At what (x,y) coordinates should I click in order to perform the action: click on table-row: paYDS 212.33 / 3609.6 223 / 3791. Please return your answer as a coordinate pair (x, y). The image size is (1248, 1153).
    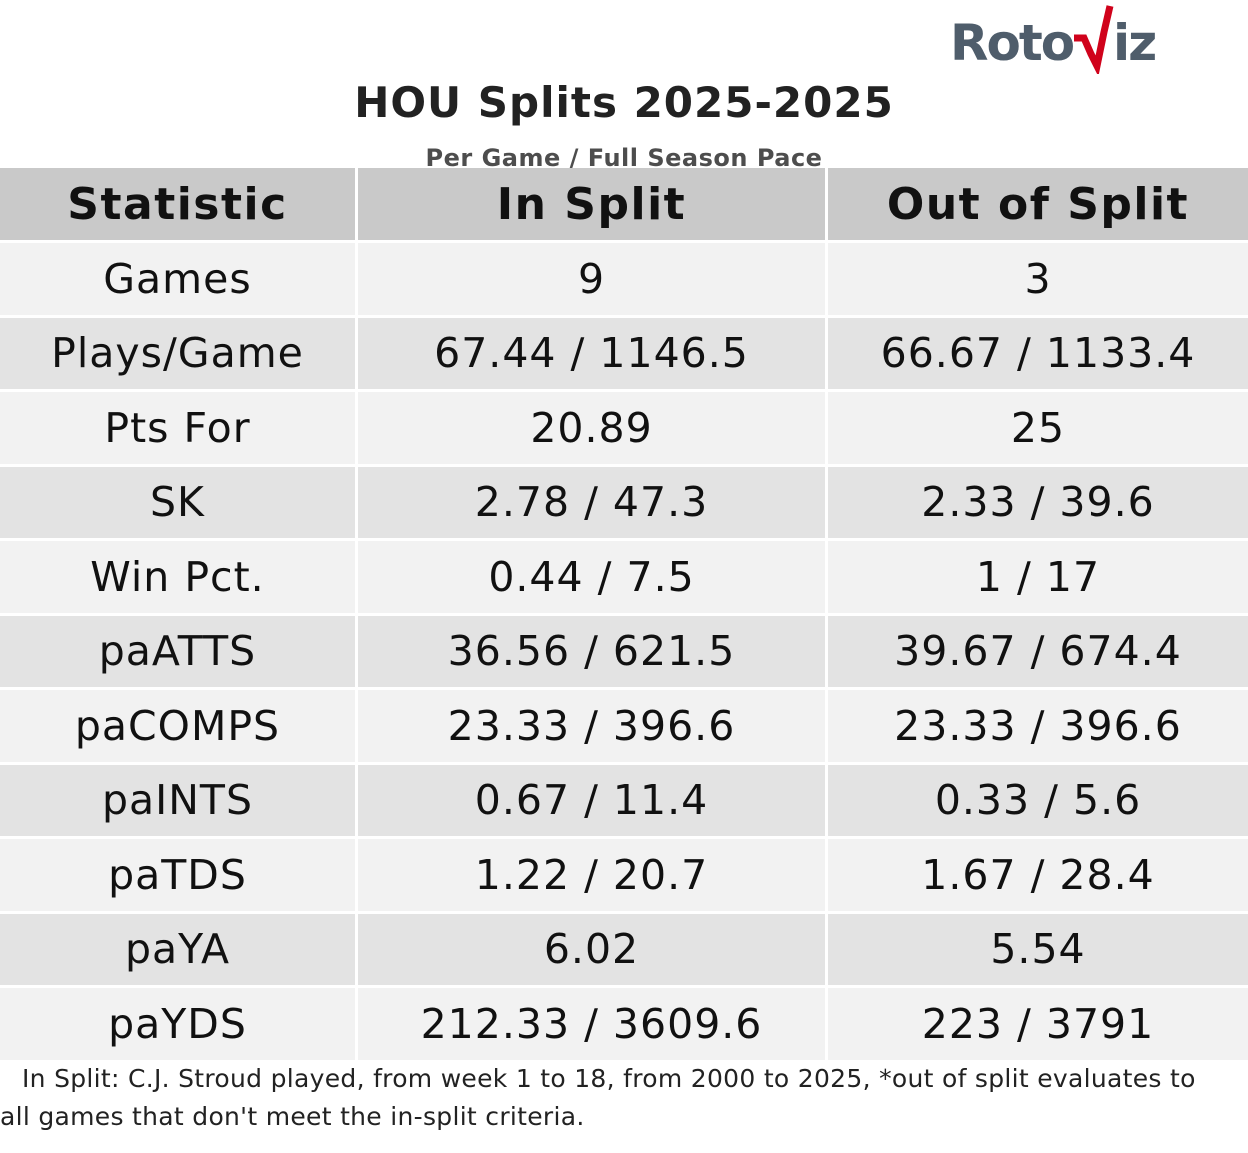
    Looking at the image, I should click on (624, 1022).